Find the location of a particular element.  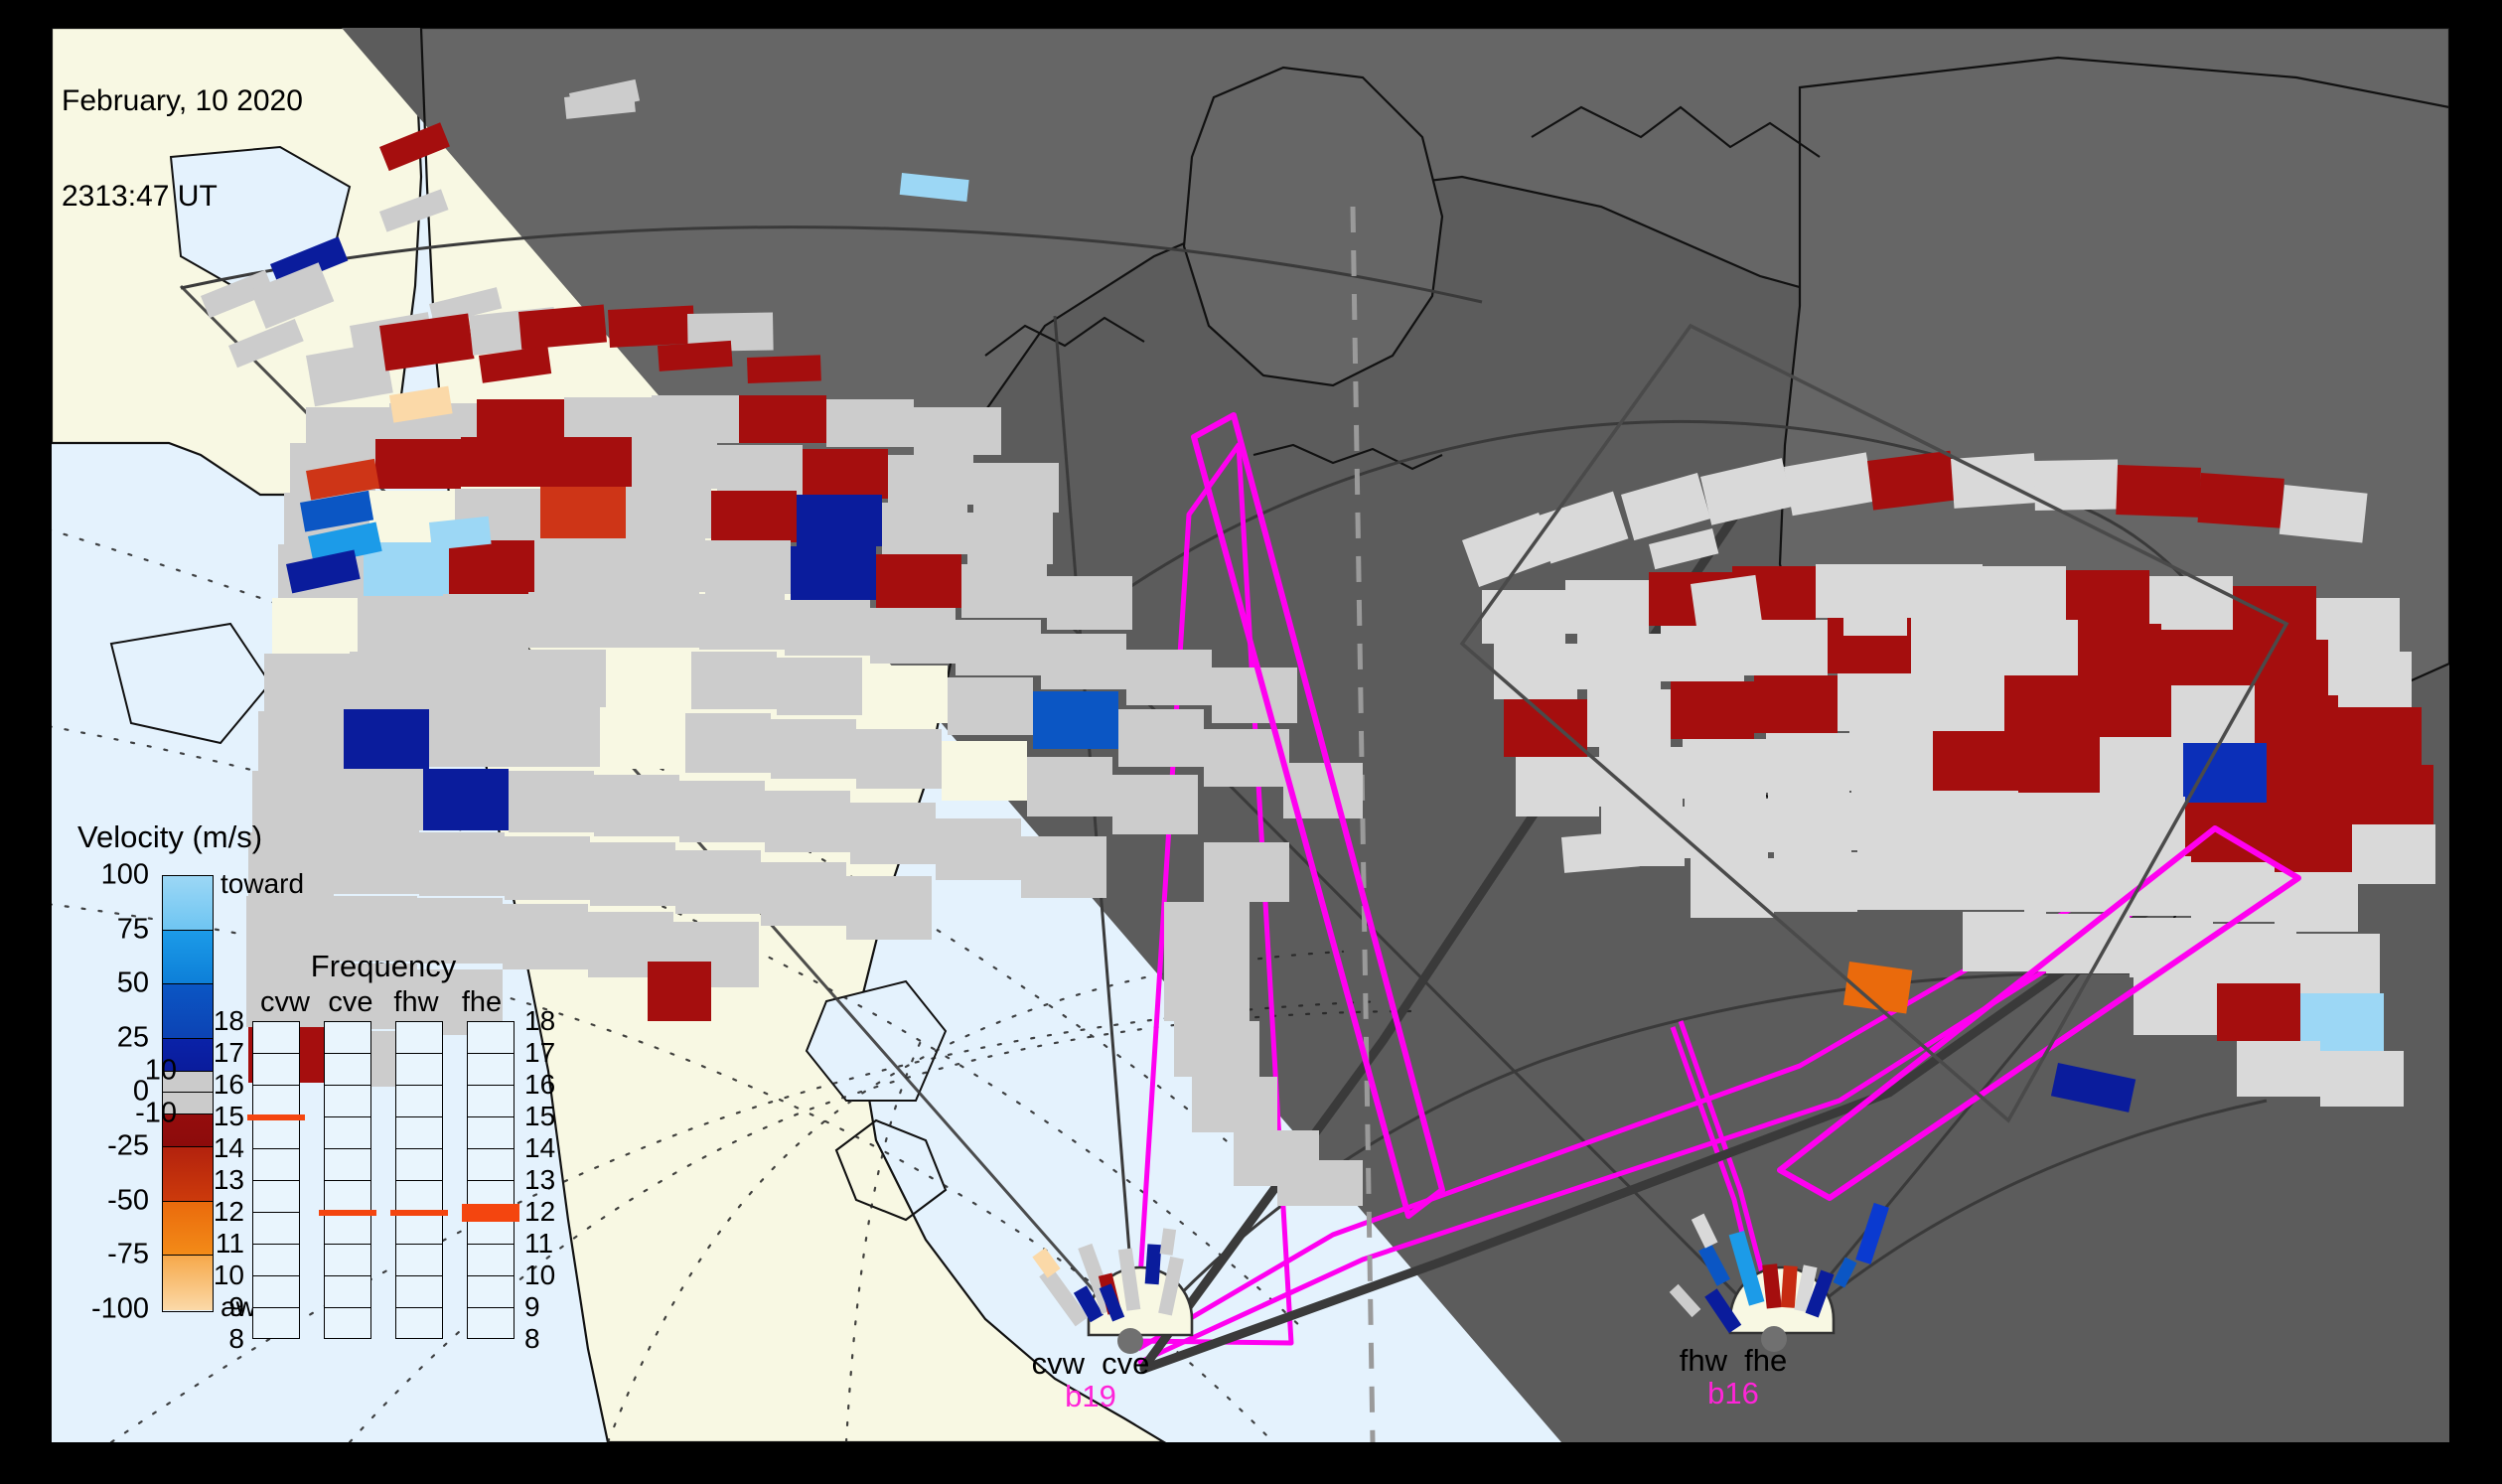

colorbar-inner-tick-label: -10 is located at coordinates (156, 1113).